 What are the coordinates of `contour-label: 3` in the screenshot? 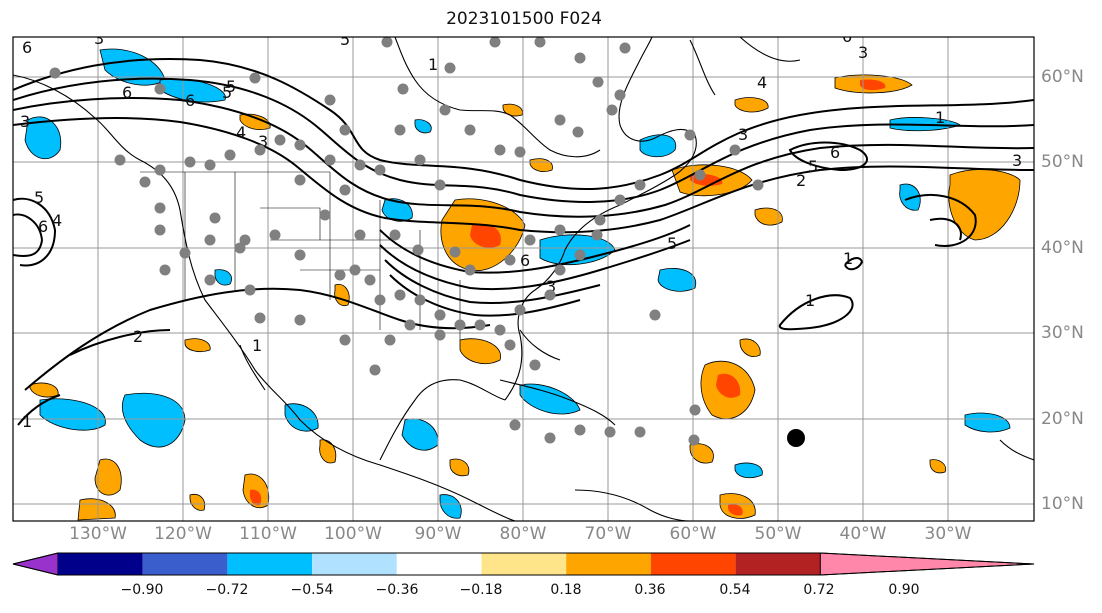 It's located at (263, 141).